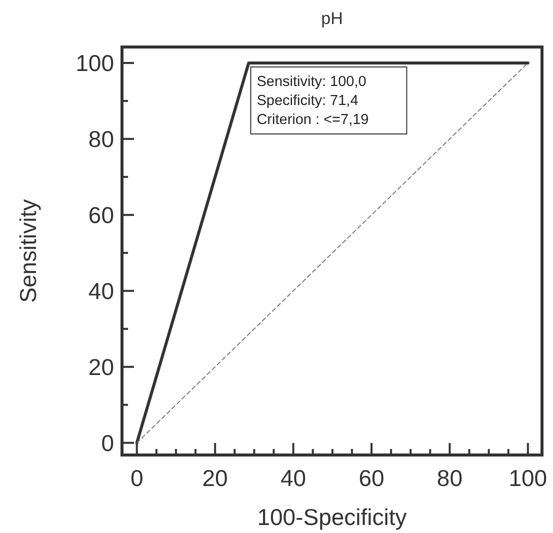 This screenshot has width=553, height=533. I want to click on x-tick-label: 0, so click(137, 478).